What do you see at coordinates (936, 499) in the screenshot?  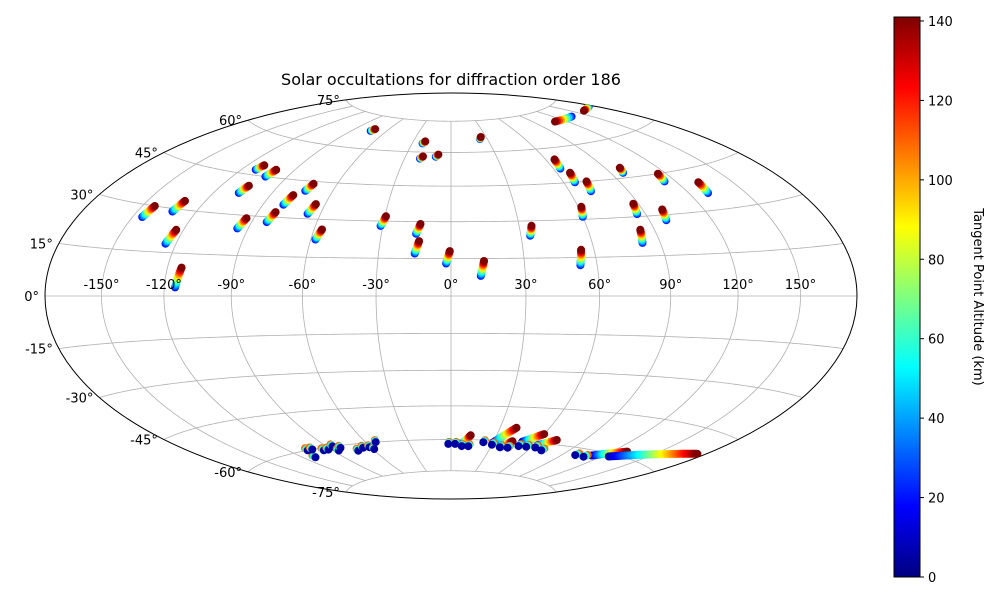 I see `colorbar-tick-label: 20` at bounding box center [936, 499].